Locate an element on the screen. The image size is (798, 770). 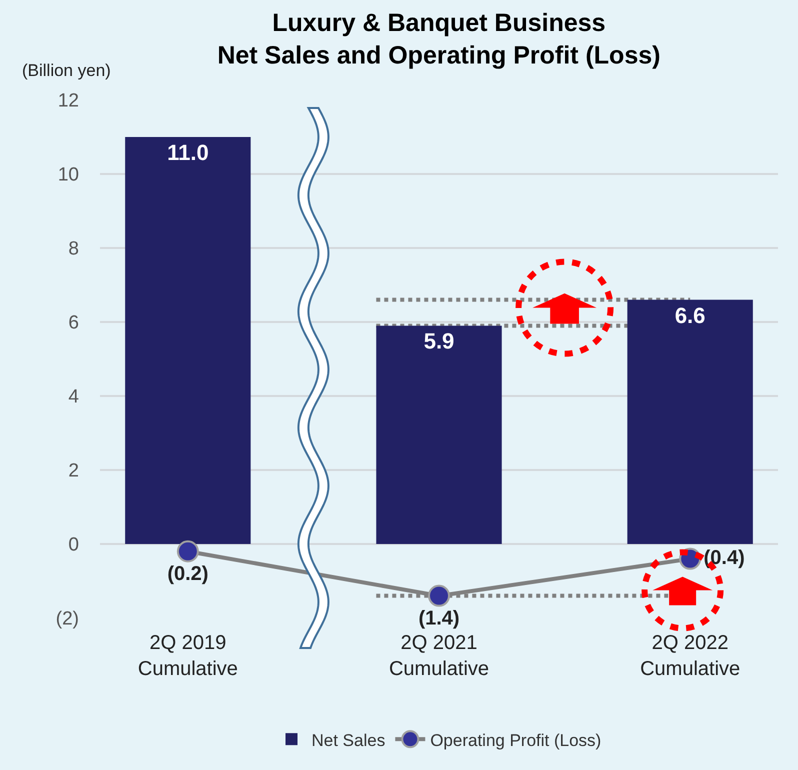
y-axis-title: (Billion yen) is located at coordinates (66, 70).